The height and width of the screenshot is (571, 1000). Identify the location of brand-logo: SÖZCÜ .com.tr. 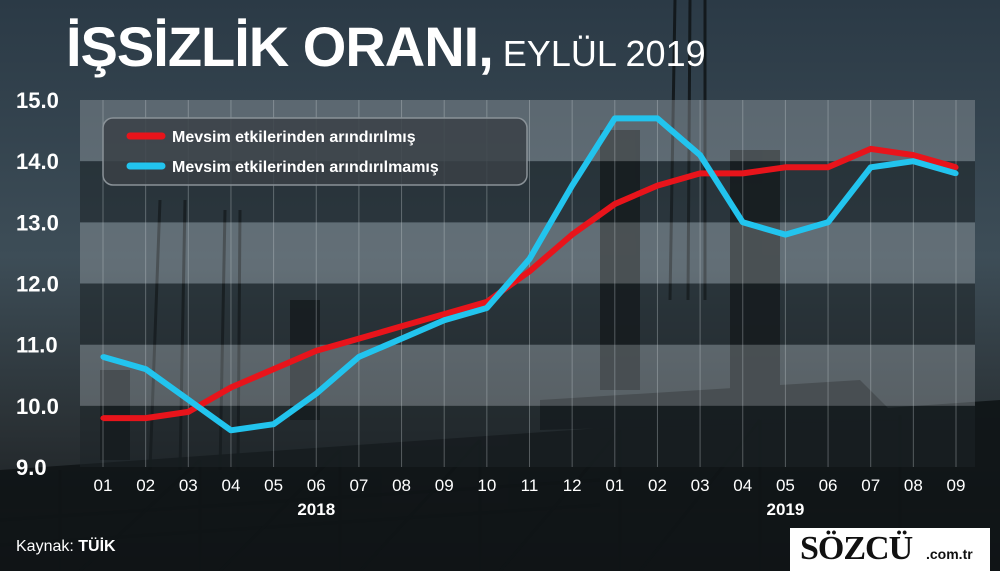
(890, 549).